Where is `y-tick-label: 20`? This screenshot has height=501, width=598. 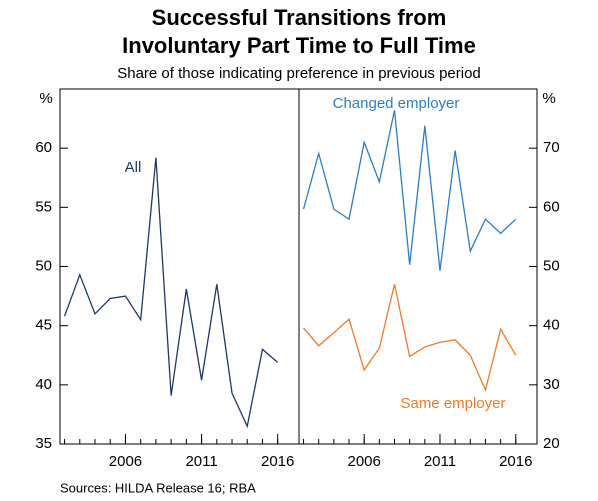 y-tick-label: 20 is located at coordinates (551, 443).